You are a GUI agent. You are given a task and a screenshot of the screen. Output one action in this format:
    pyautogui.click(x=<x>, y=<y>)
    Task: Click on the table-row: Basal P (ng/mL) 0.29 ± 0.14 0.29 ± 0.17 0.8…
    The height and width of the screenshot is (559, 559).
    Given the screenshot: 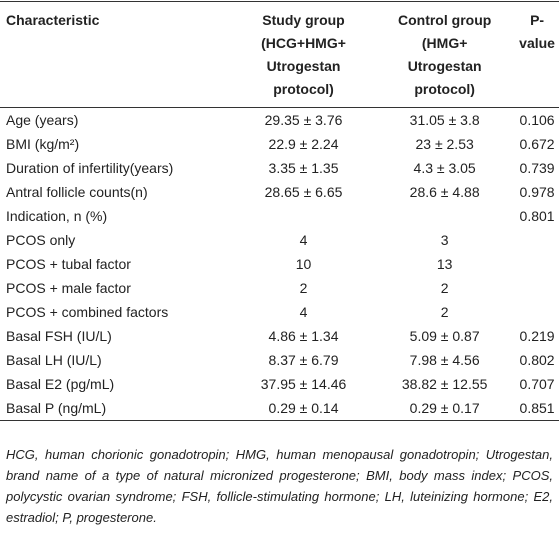 What is the action you would take?
    pyautogui.click(x=279, y=408)
    